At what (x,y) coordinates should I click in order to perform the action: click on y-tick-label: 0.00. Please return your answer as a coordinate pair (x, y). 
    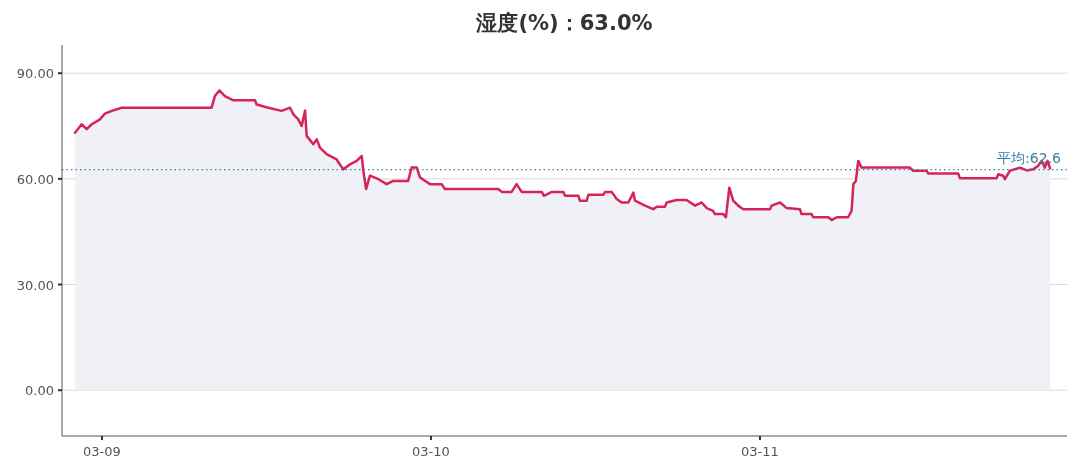
    Looking at the image, I should click on (39, 391).